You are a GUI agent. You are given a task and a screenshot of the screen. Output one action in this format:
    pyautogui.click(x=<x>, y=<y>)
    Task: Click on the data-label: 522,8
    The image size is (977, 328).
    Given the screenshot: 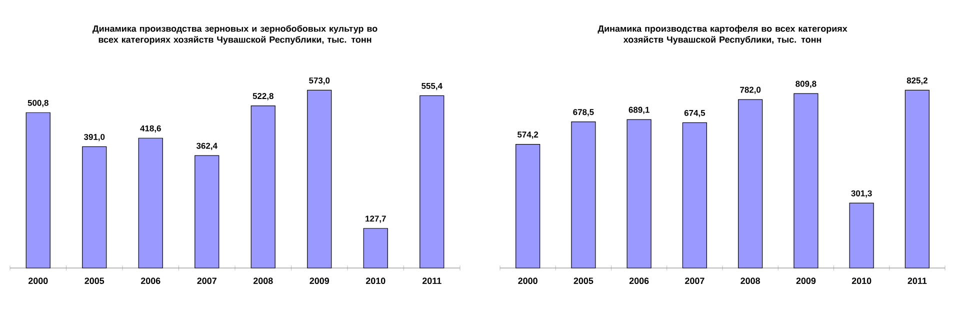 What is the action you would take?
    pyautogui.click(x=263, y=96)
    